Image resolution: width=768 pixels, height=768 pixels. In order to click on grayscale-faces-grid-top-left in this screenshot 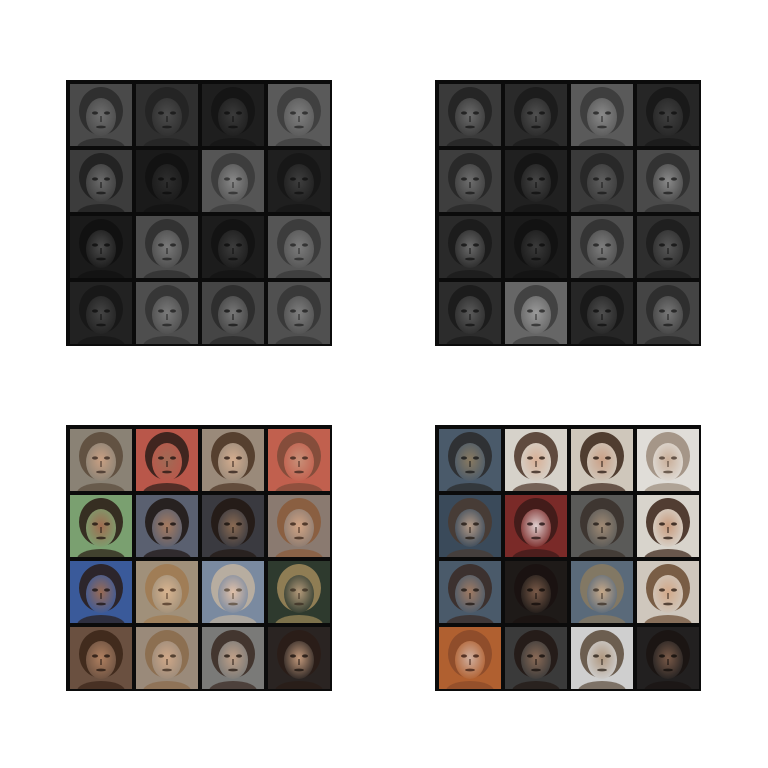, I will do `click(199, 213)`.